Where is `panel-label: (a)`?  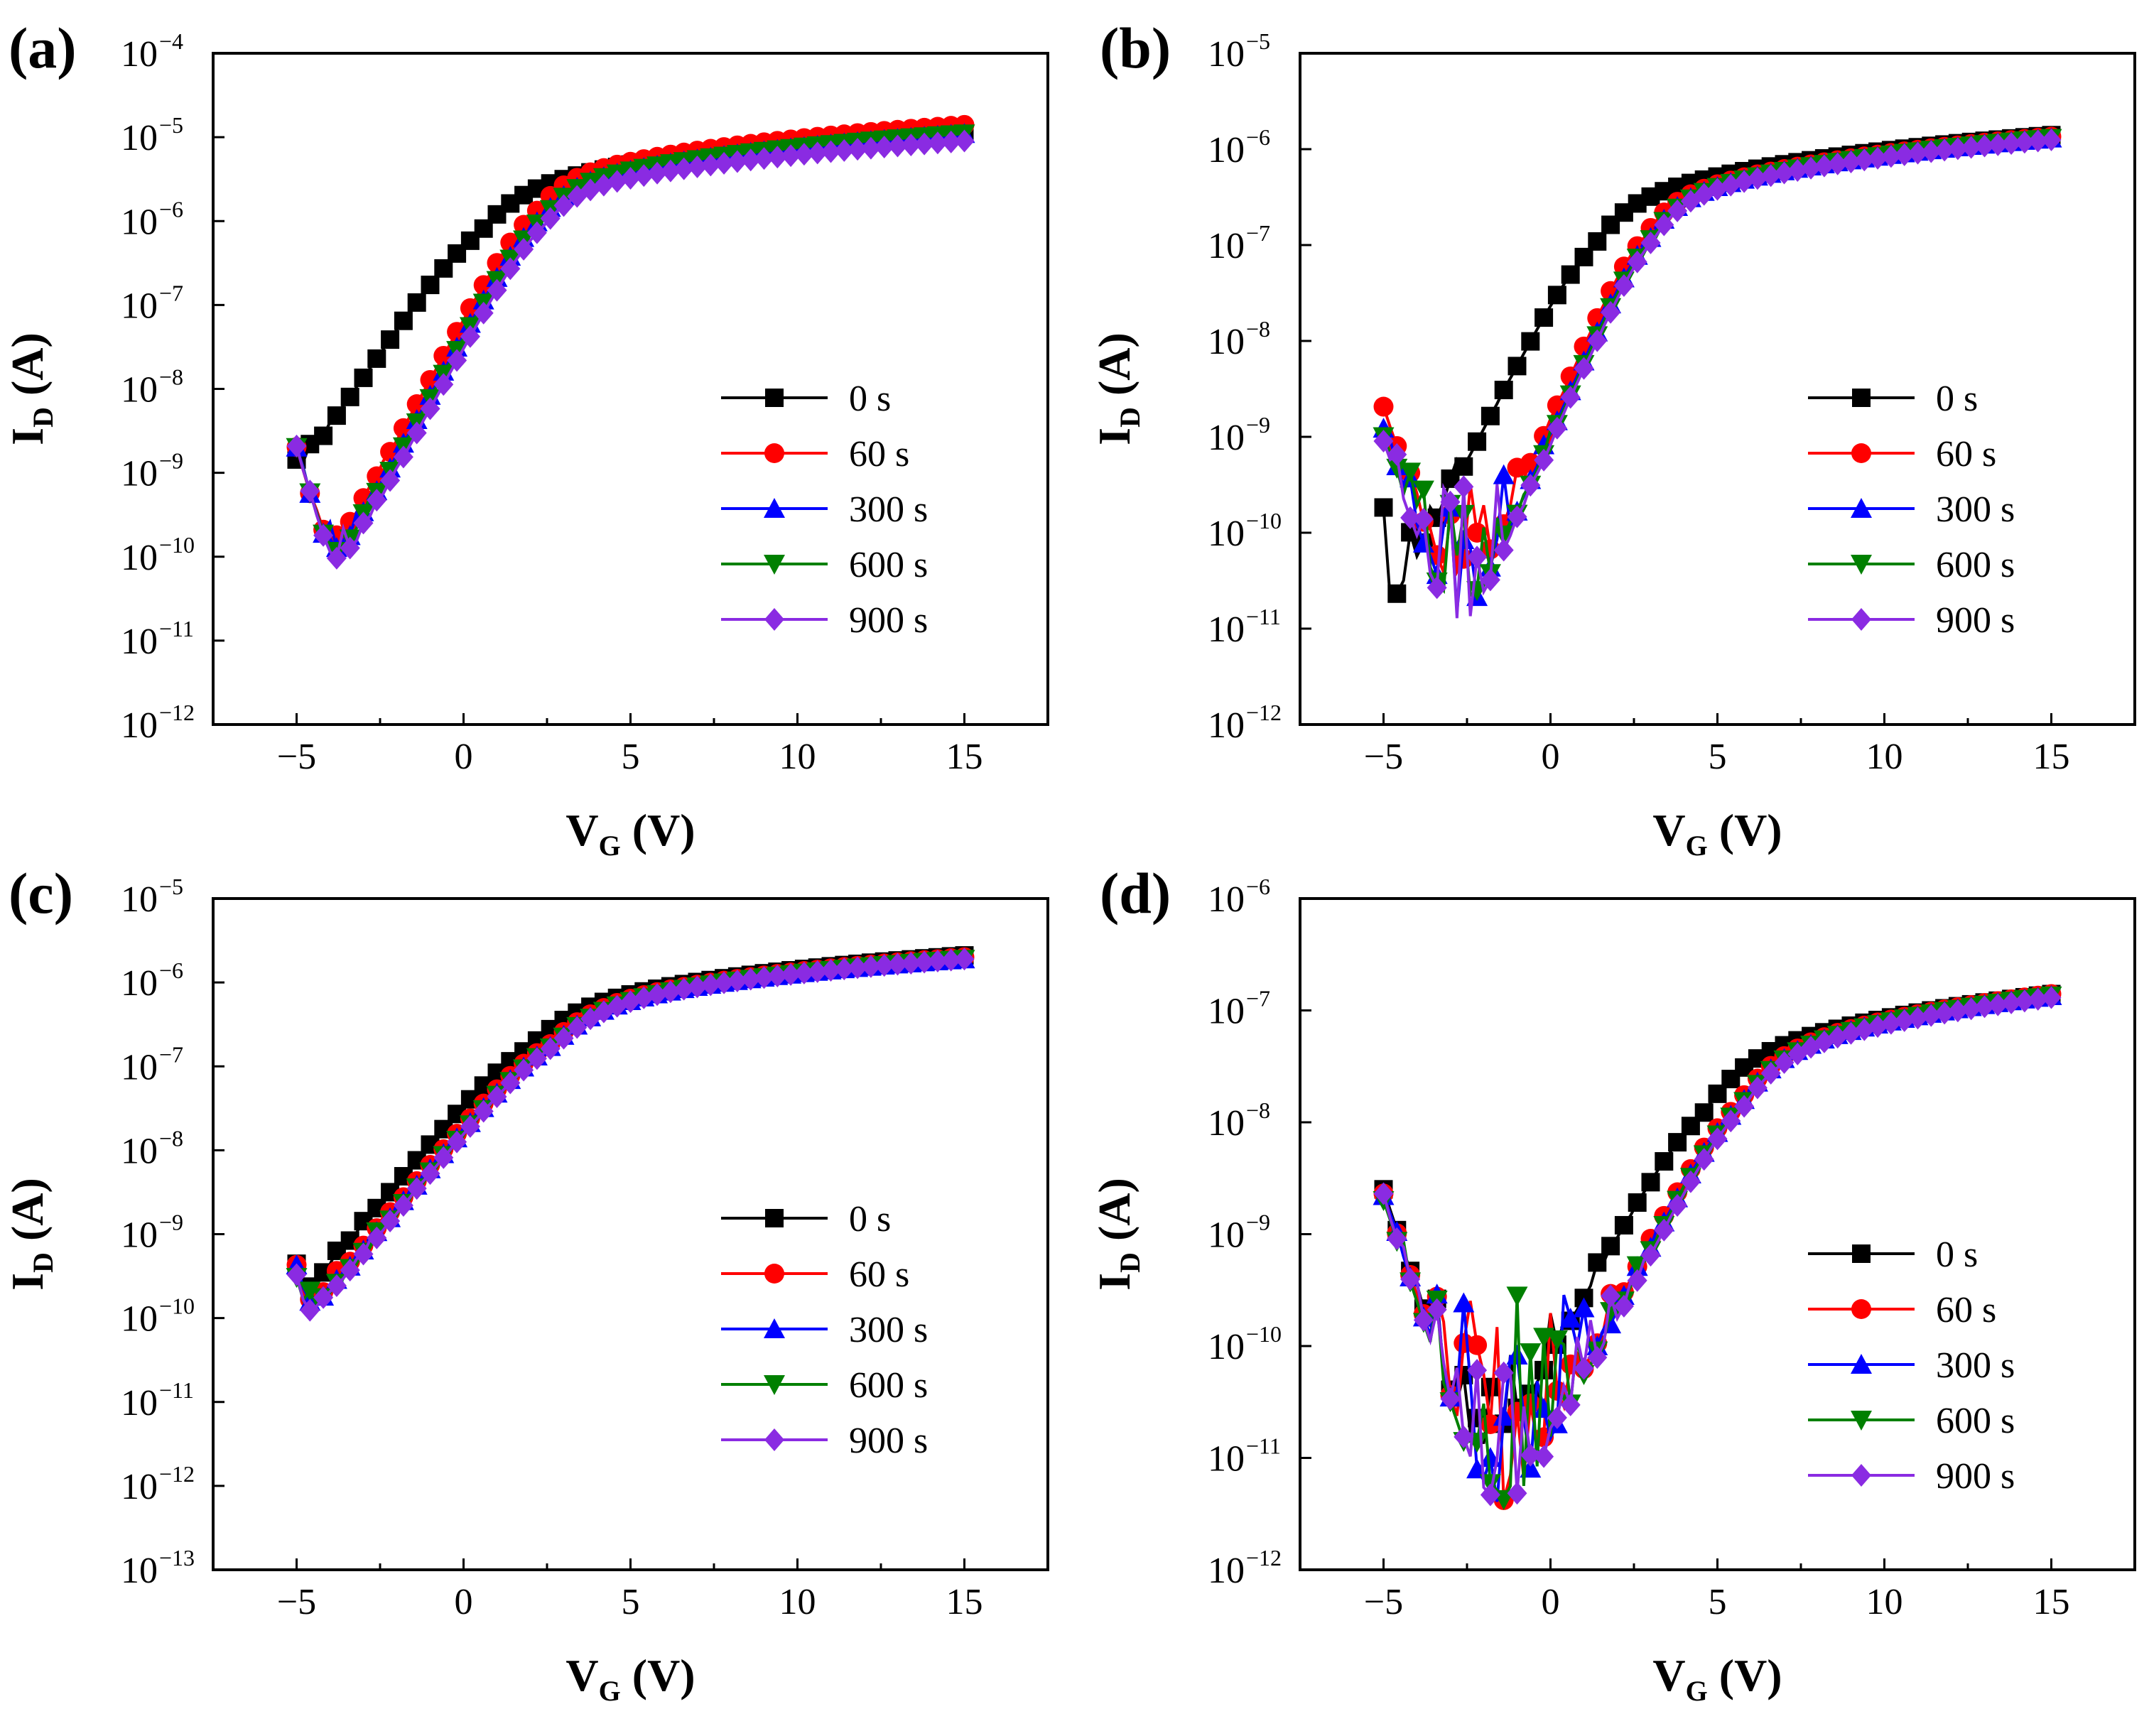
panel-label: (a) is located at coordinates (43, 48).